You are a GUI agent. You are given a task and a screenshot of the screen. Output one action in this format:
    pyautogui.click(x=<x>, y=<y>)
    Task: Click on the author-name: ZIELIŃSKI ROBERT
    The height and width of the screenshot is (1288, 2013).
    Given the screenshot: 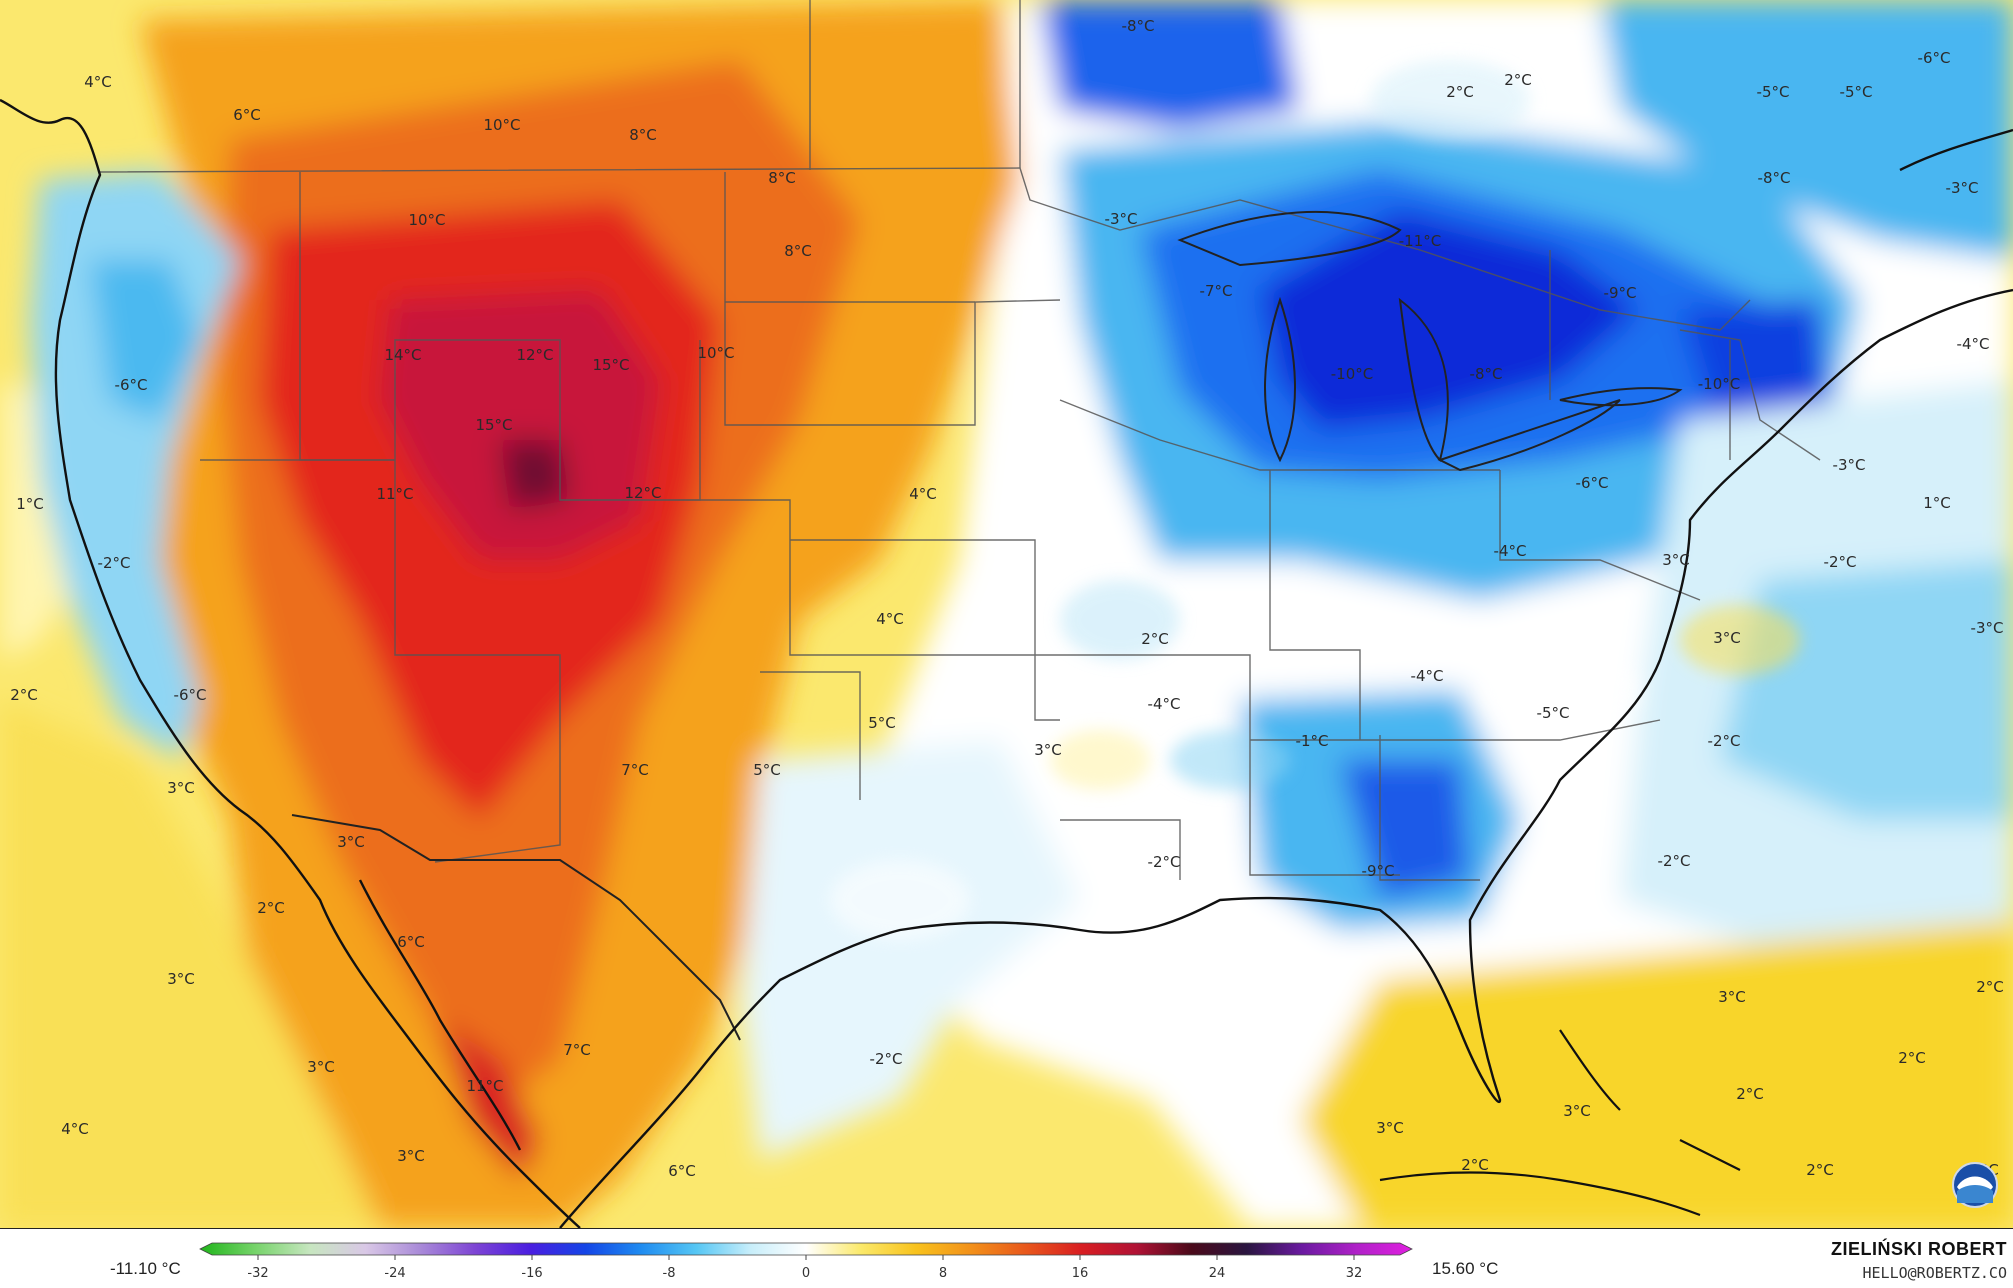 What is the action you would take?
    pyautogui.click(x=1918, y=1249)
    